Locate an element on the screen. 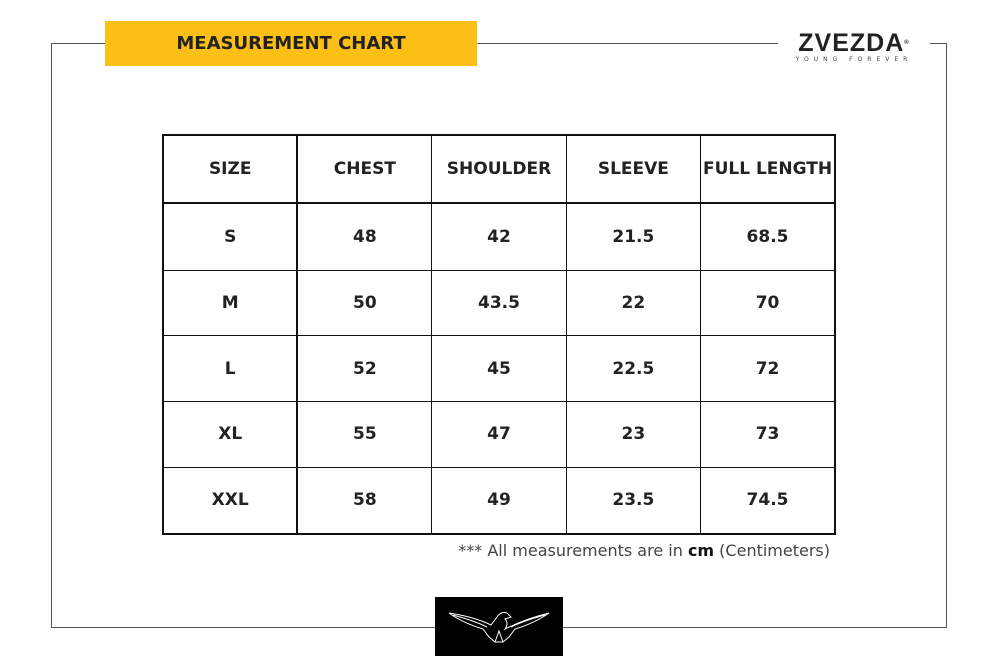 The height and width of the screenshot is (671, 1002). table-cell: M is located at coordinates (230, 303).